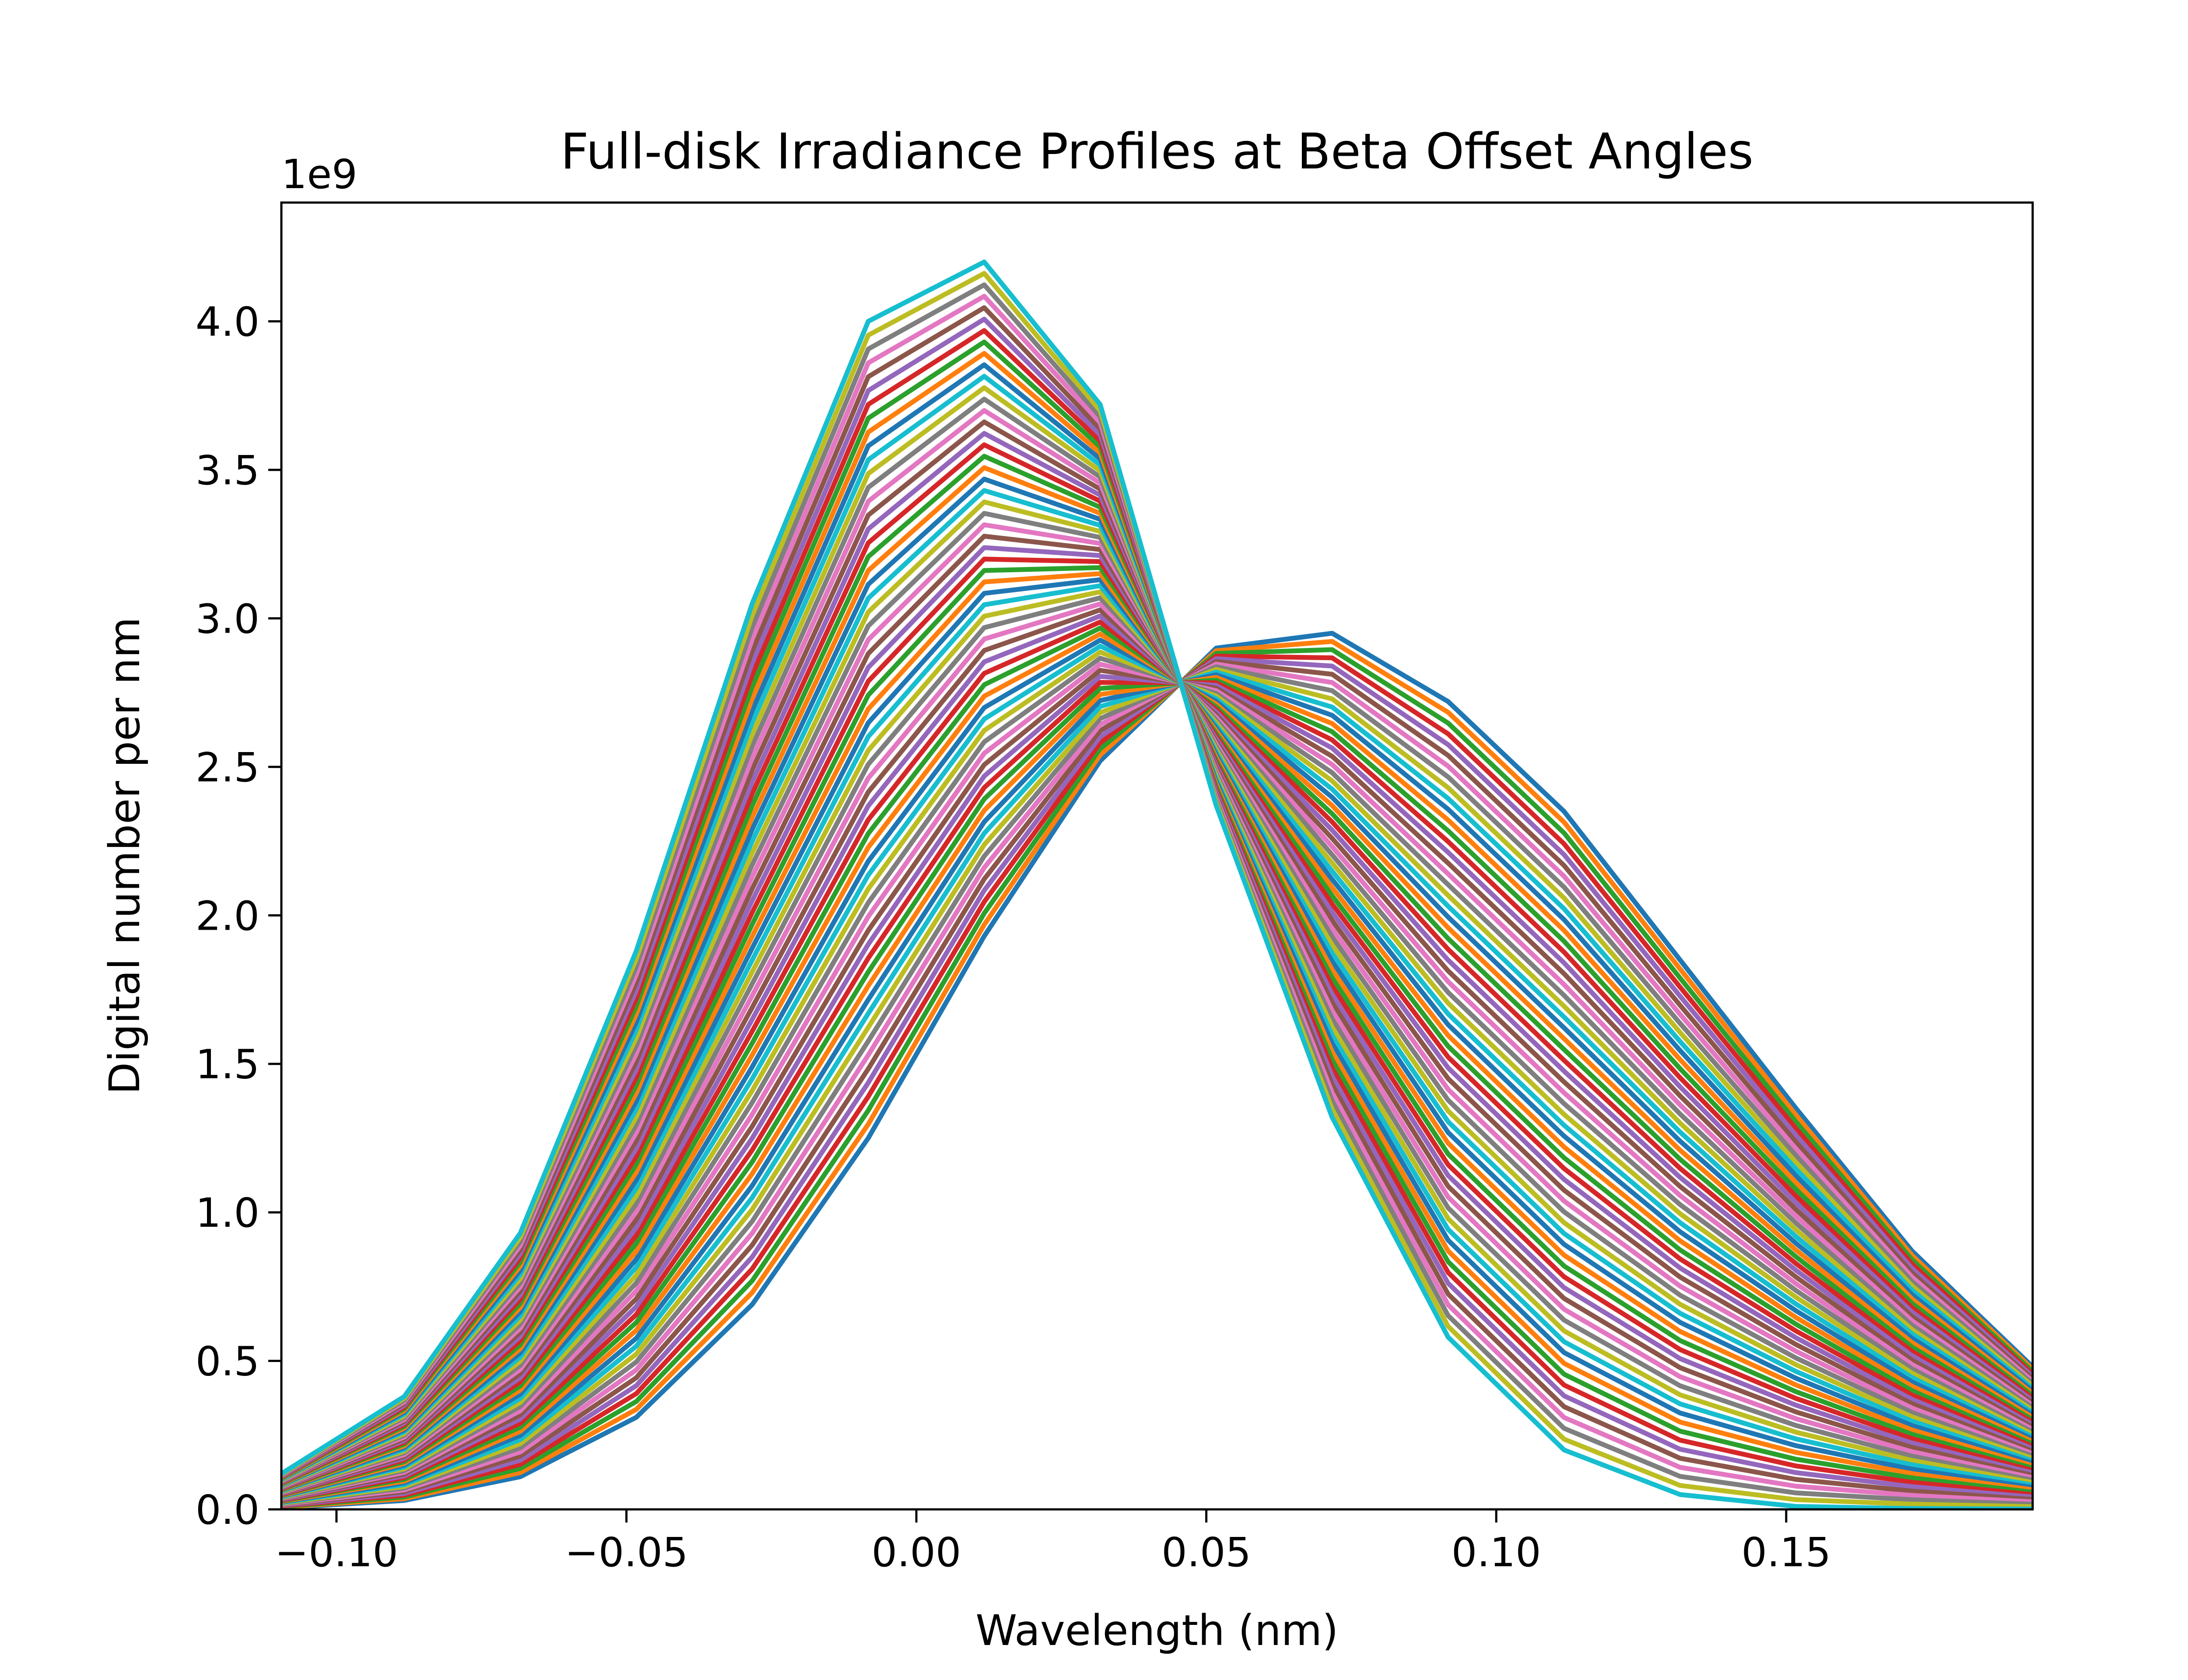 This screenshot has width=2188, height=1680. Describe the element at coordinates (1206, 1552) in the screenshot. I see `x-tick-label: 0.05` at that location.